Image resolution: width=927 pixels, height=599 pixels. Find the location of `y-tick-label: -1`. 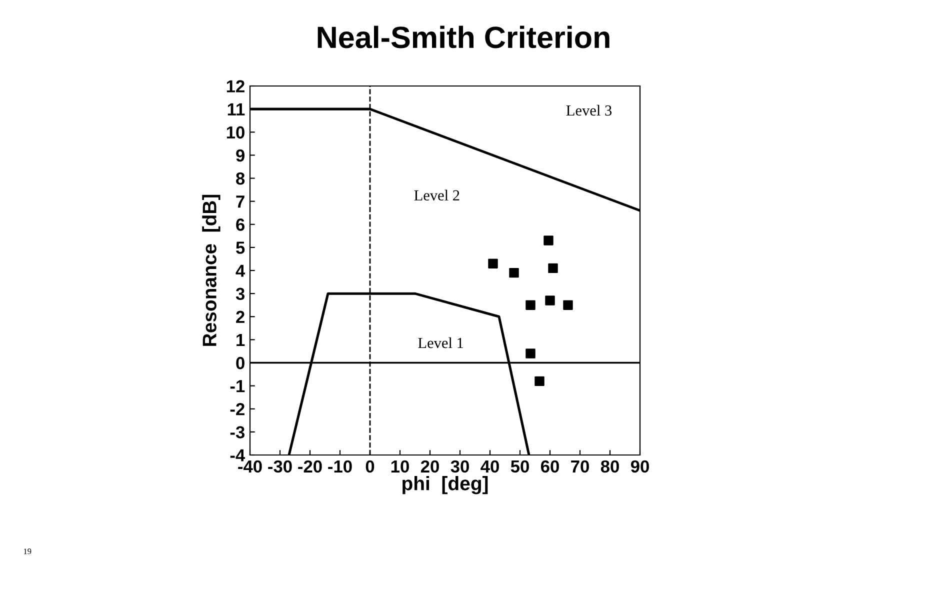

y-tick-label: -1 is located at coordinates (237, 386).